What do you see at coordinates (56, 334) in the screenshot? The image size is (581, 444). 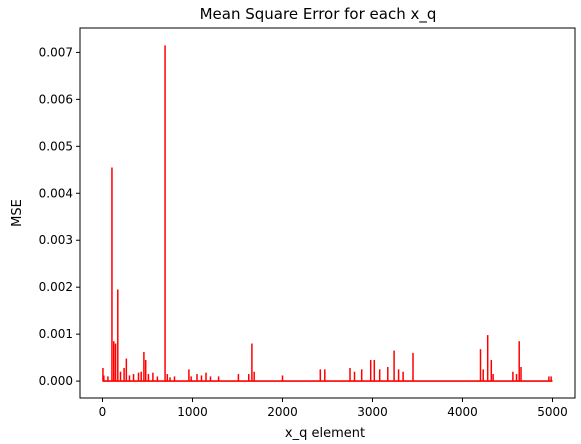 I see `y-tick-label: 0.001` at bounding box center [56, 334].